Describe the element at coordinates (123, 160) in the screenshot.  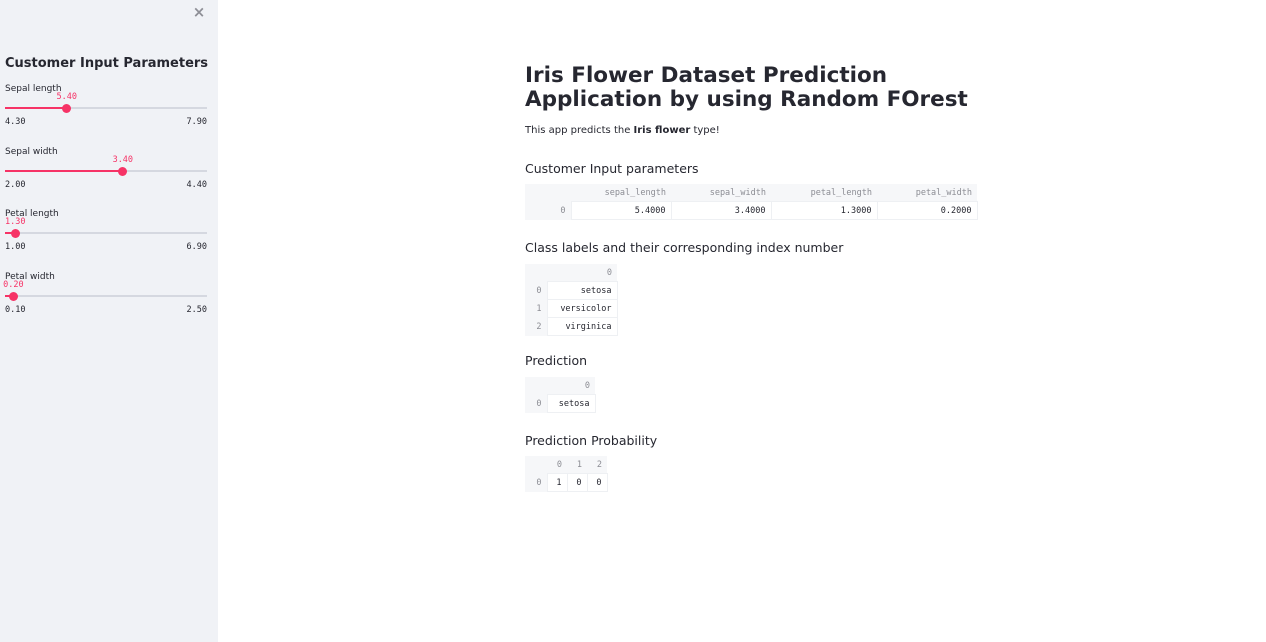
I see `slider-value: 3.40` at that location.